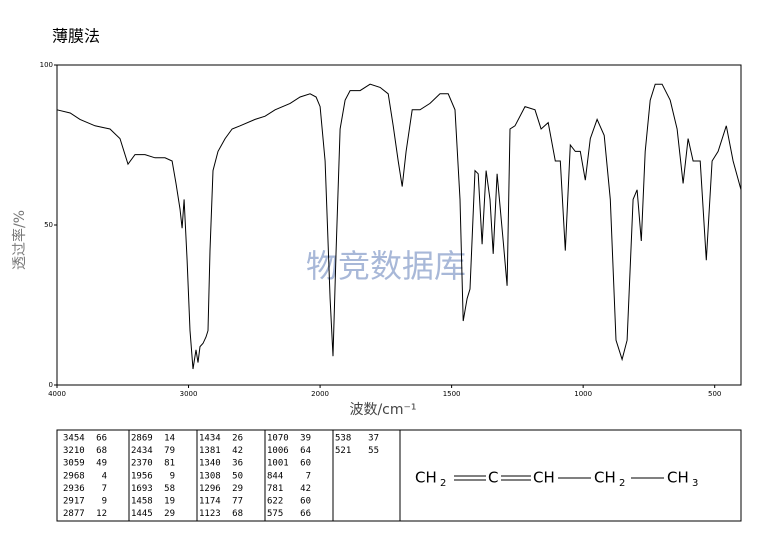  Describe the element at coordinates (169, 464) in the screenshot. I see `peak-transmittance: 81` at that location.